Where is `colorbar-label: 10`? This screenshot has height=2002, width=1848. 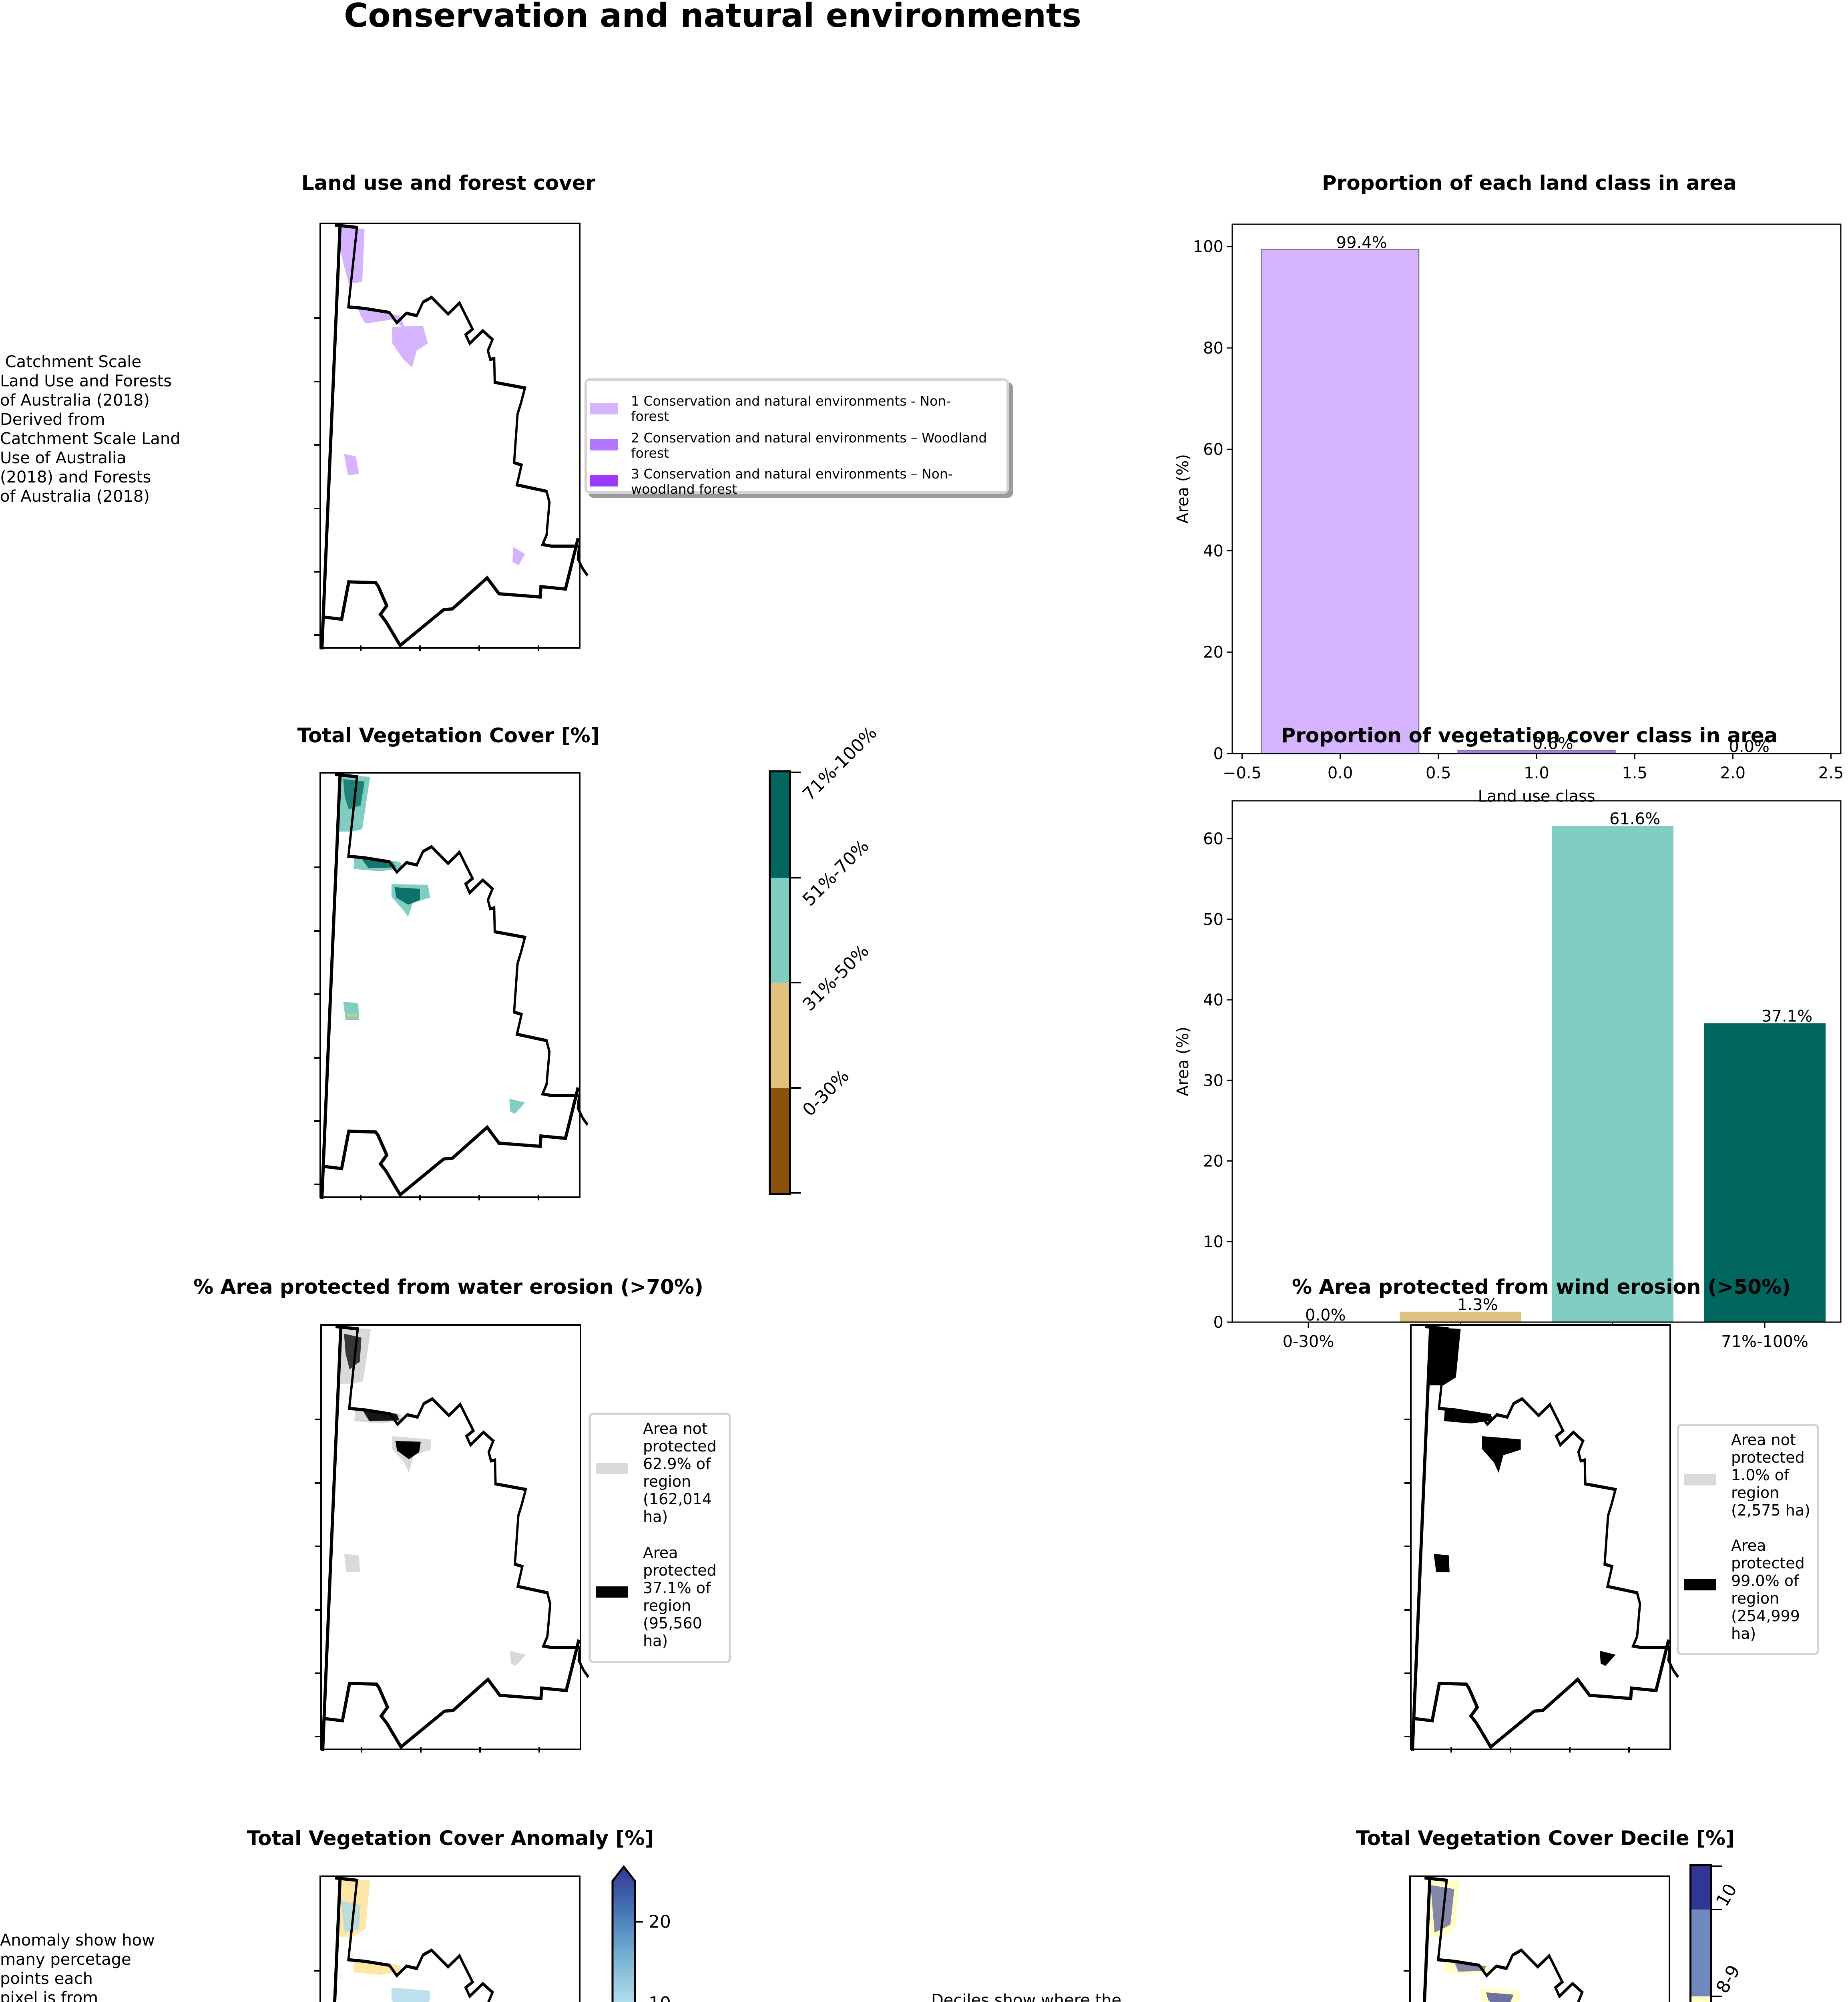
colorbar-label: 10 is located at coordinates (1727, 1895).